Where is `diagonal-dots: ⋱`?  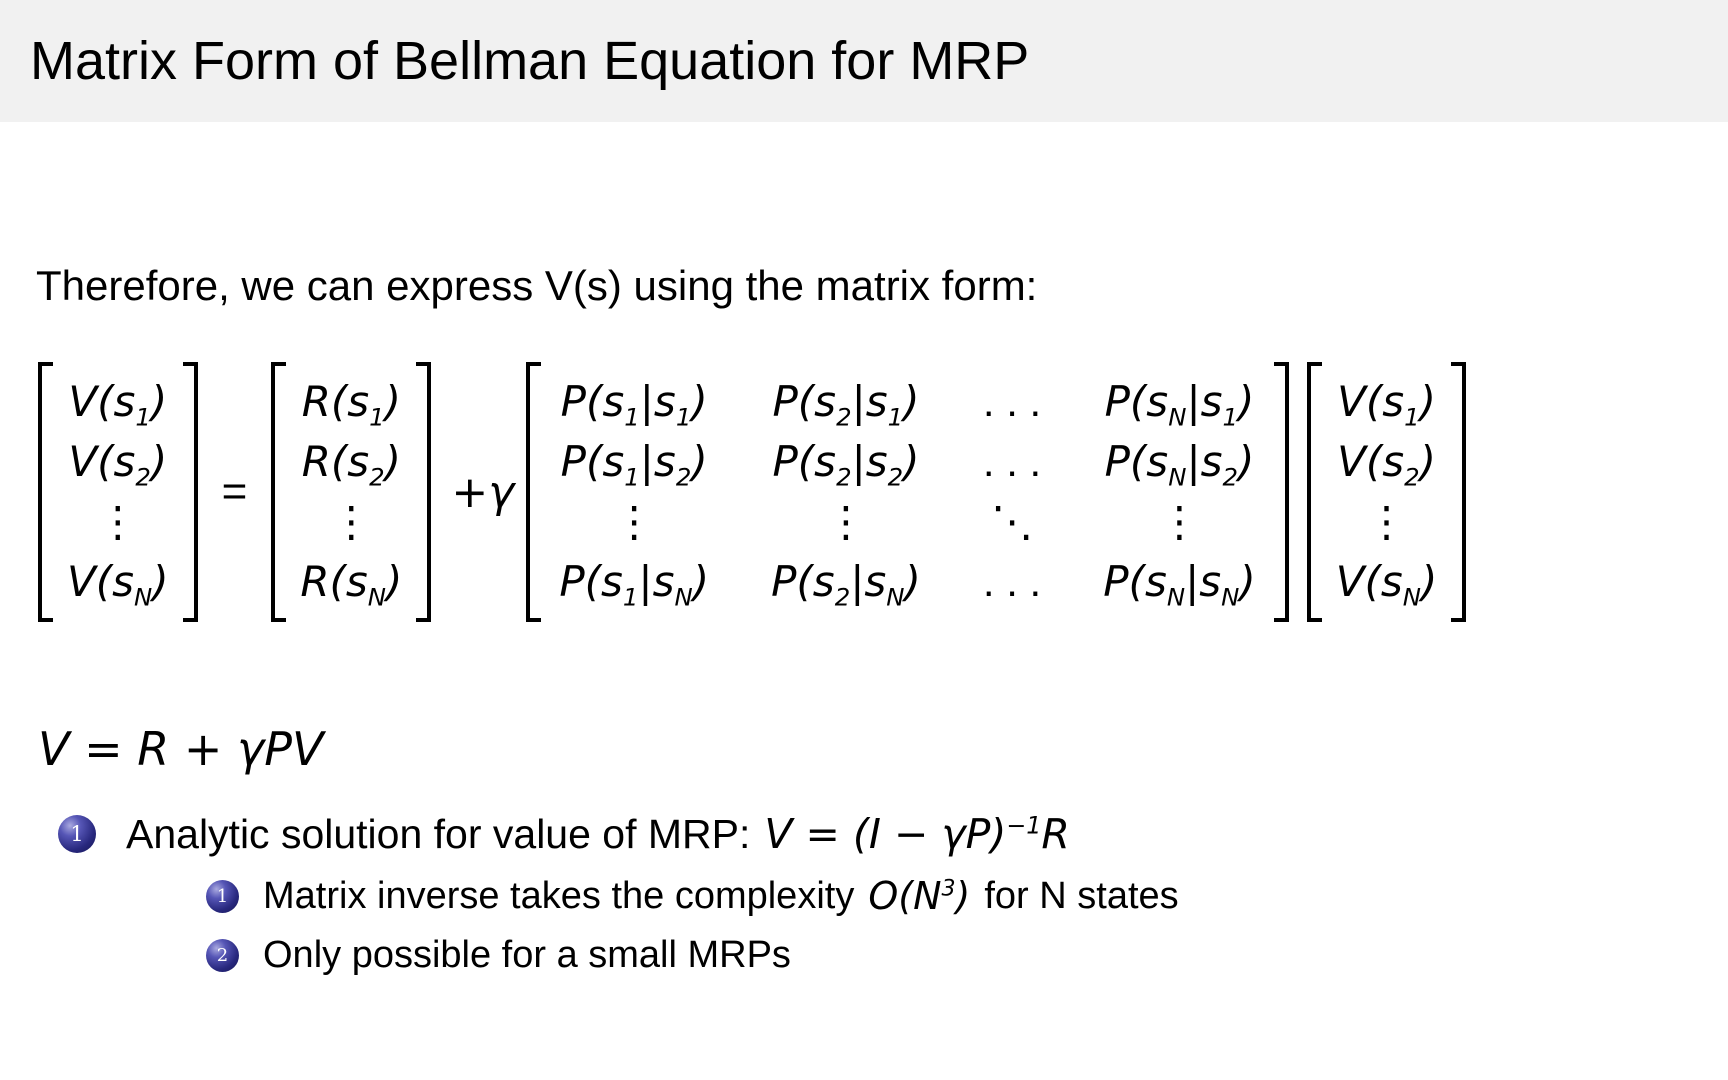
diagonal-dots: ⋱ is located at coordinates (1012, 521).